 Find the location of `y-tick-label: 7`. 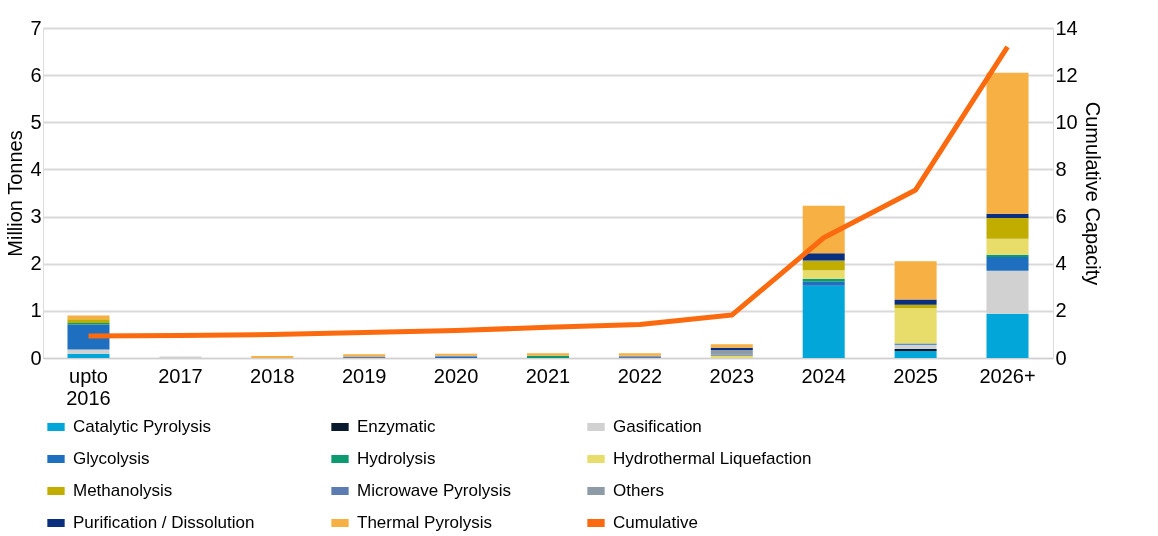

y-tick-label: 7 is located at coordinates (36, 27).